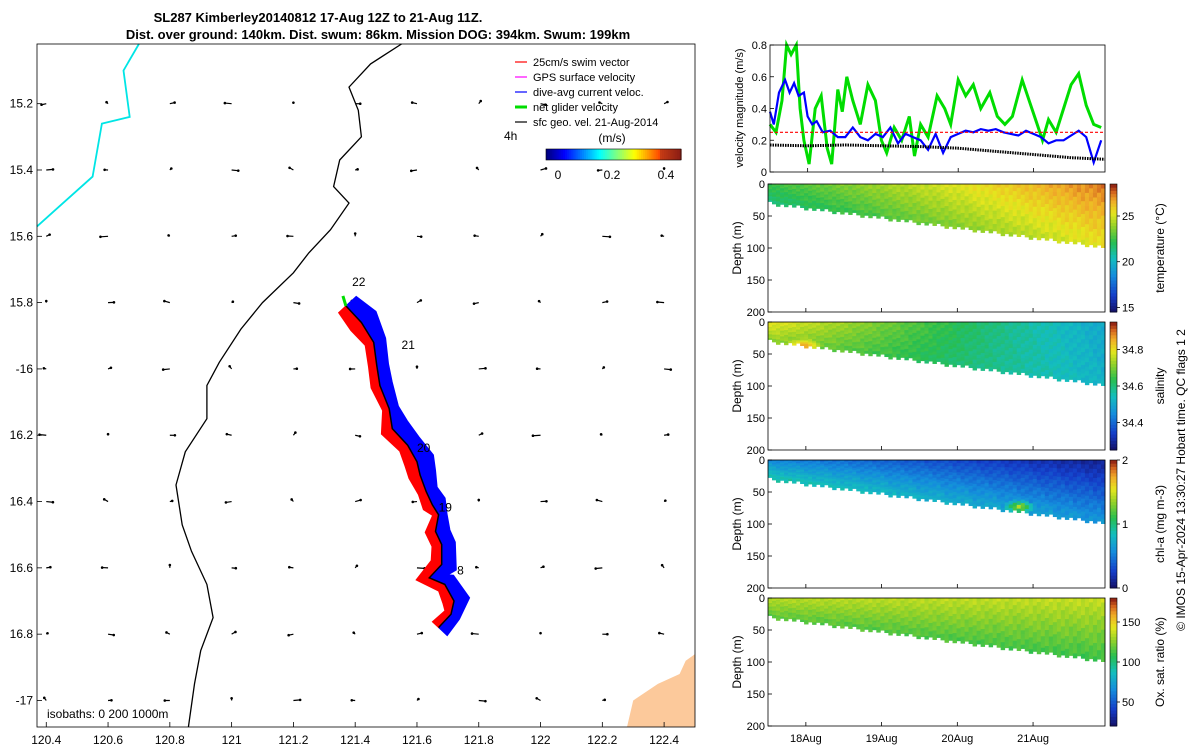  What do you see at coordinates (756, 525) in the screenshot?
I see `section-ytick-label: 100` at bounding box center [756, 525].